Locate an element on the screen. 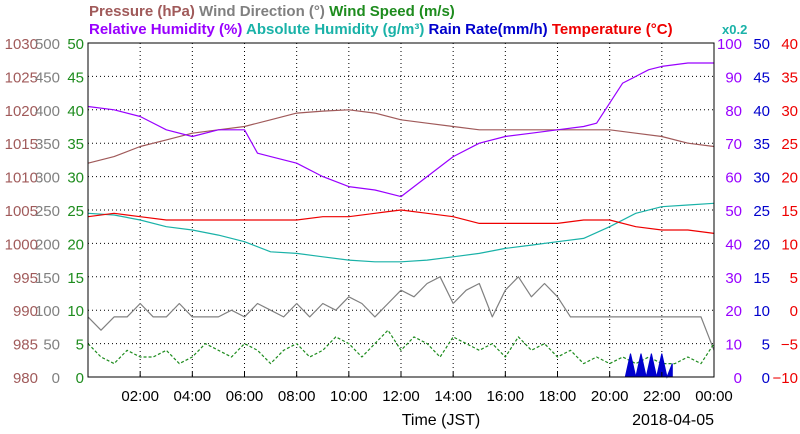 The width and height of the screenshot is (800, 434). left-axis-label: 1020 is located at coordinates (21, 111).